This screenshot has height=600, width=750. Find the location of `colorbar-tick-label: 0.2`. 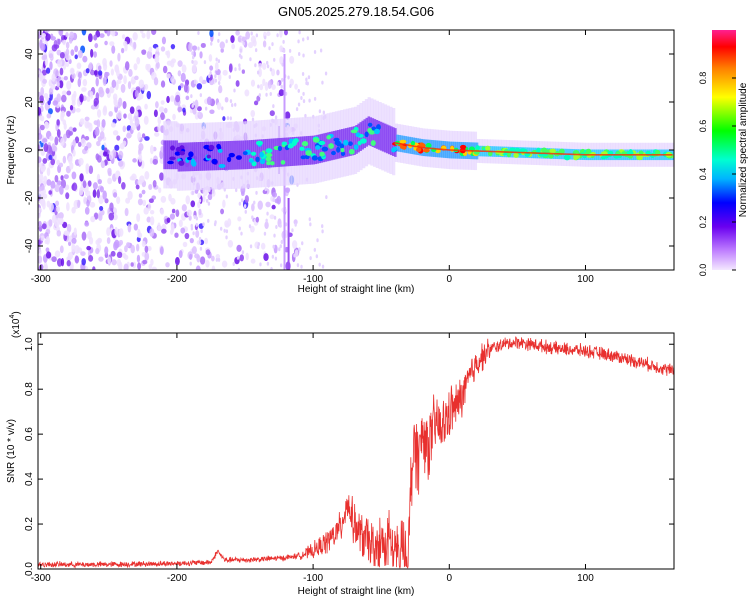

colorbar-tick-label: 0.2 is located at coordinates (703, 222).